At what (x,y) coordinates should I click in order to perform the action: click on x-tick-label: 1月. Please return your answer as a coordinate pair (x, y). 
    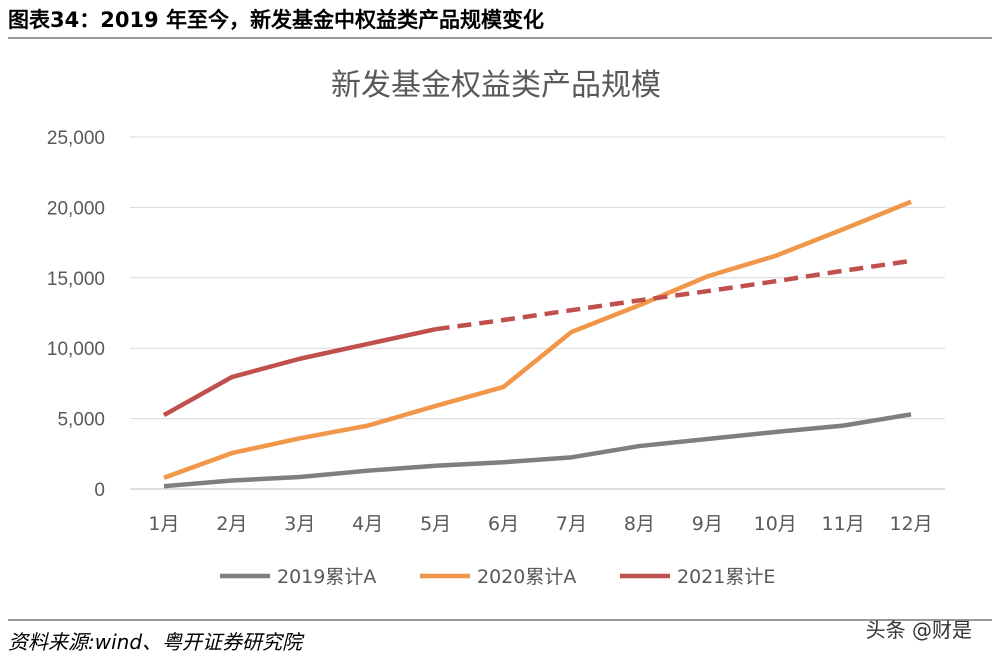
    Looking at the image, I should click on (163, 524).